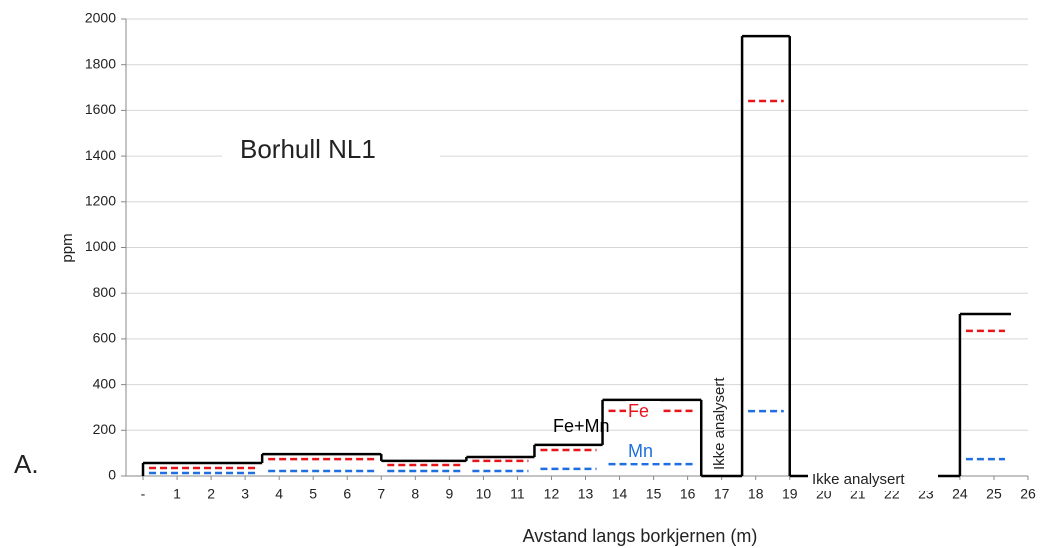  Describe the element at coordinates (100, 155) in the screenshot. I see `y-tick-label: 1400` at that location.